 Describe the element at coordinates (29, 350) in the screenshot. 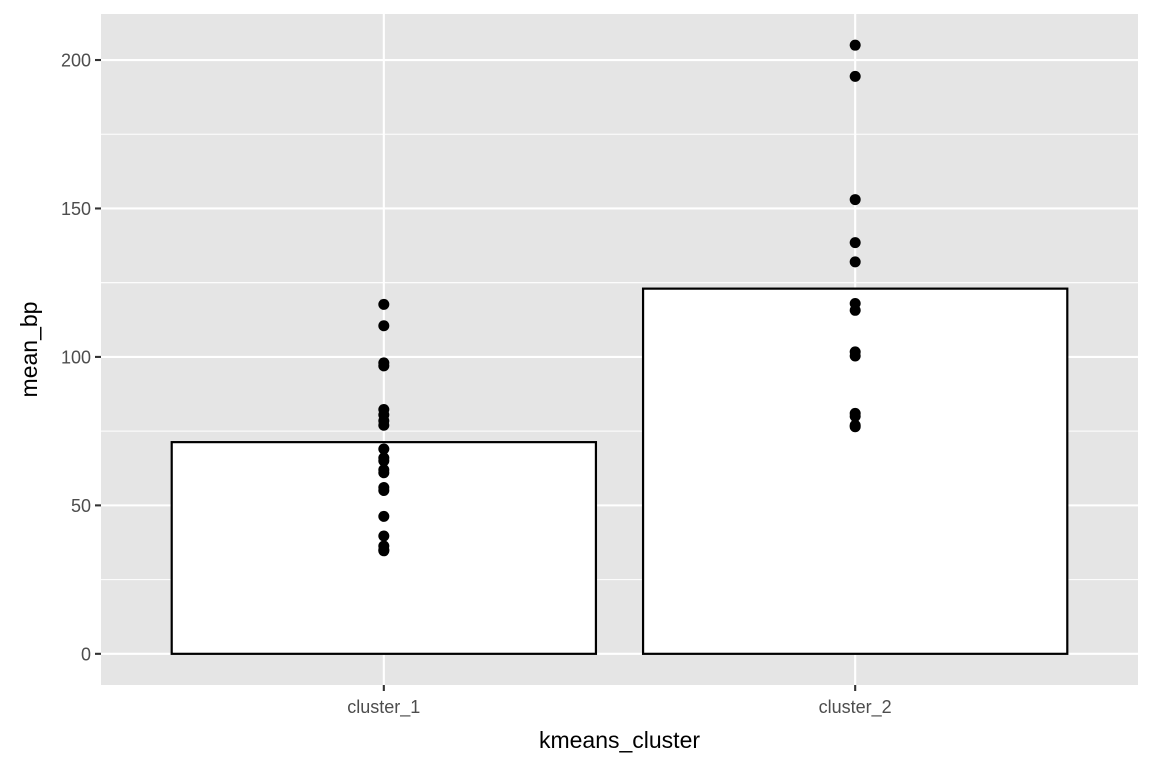

I see `y-axis-title: mean_bp` at that location.